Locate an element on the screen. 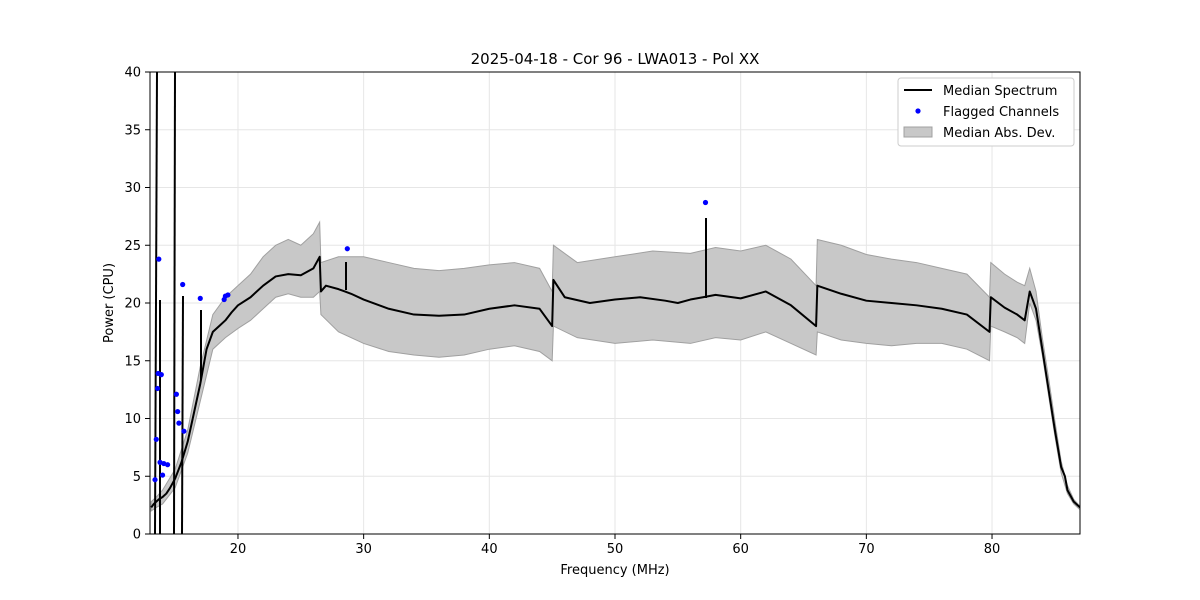 Image resolution: width=1200 pixels, height=600 pixels. y-tick-label: 25 is located at coordinates (132, 246).